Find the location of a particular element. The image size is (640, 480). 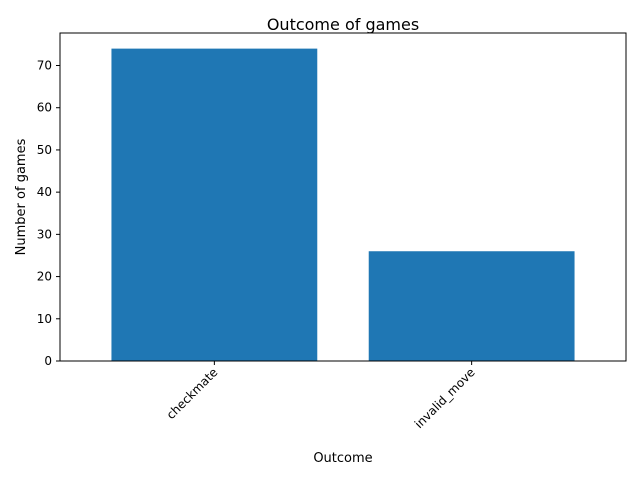

chart-title: Outcome of games is located at coordinates (343, 24).